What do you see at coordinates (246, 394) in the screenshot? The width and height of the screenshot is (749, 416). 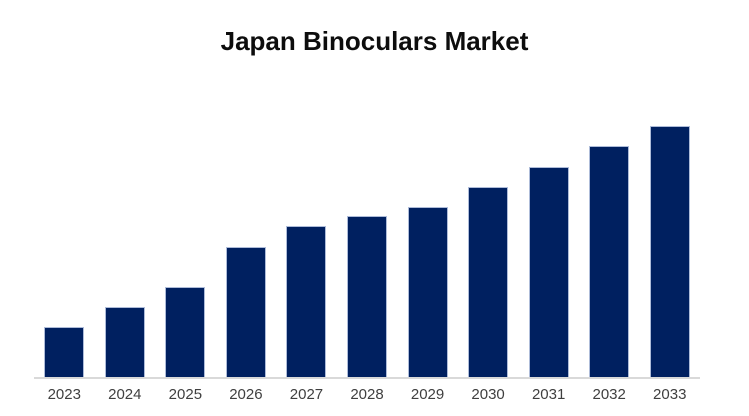 I see `x-tick-label-2026: 2026` at bounding box center [246, 394].